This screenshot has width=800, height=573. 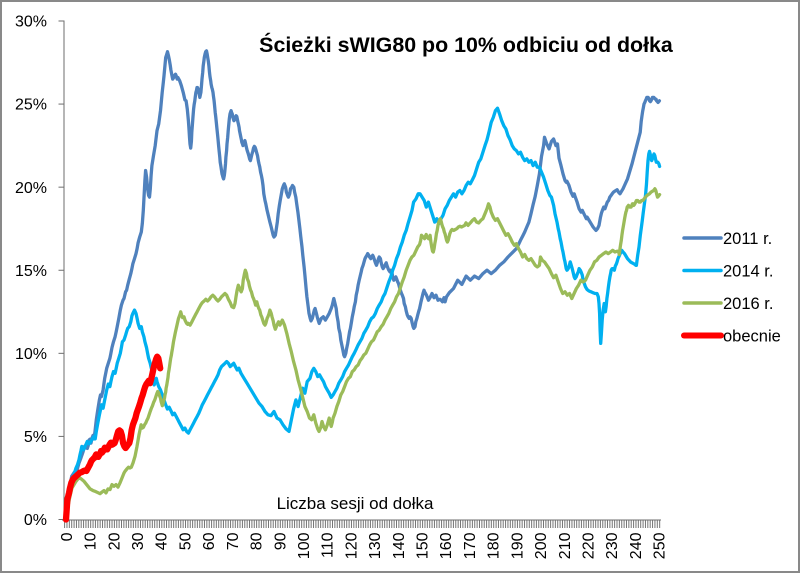 I want to click on svg-text: 15%, so click(x=31, y=271).